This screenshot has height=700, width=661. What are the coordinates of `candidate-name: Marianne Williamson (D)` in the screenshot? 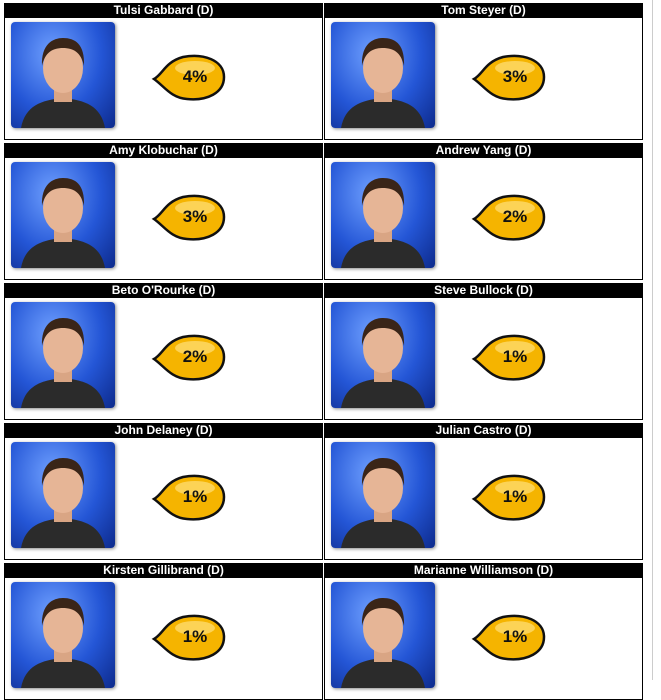 It's located at (483, 570).